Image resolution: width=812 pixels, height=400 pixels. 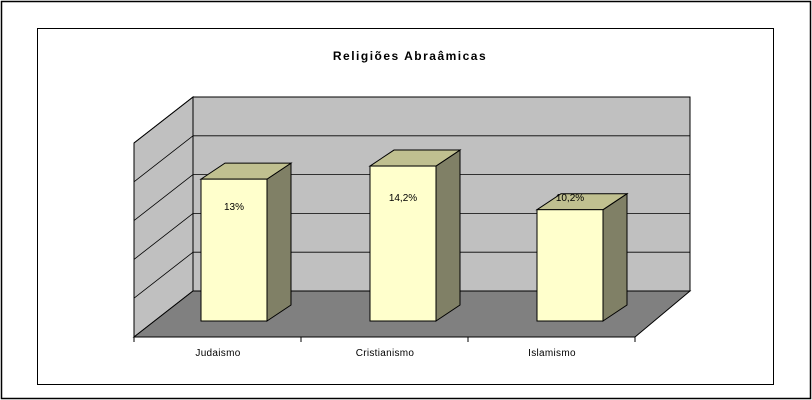 I want to click on data-label-judaismo: 13%, so click(x=234, y=207).